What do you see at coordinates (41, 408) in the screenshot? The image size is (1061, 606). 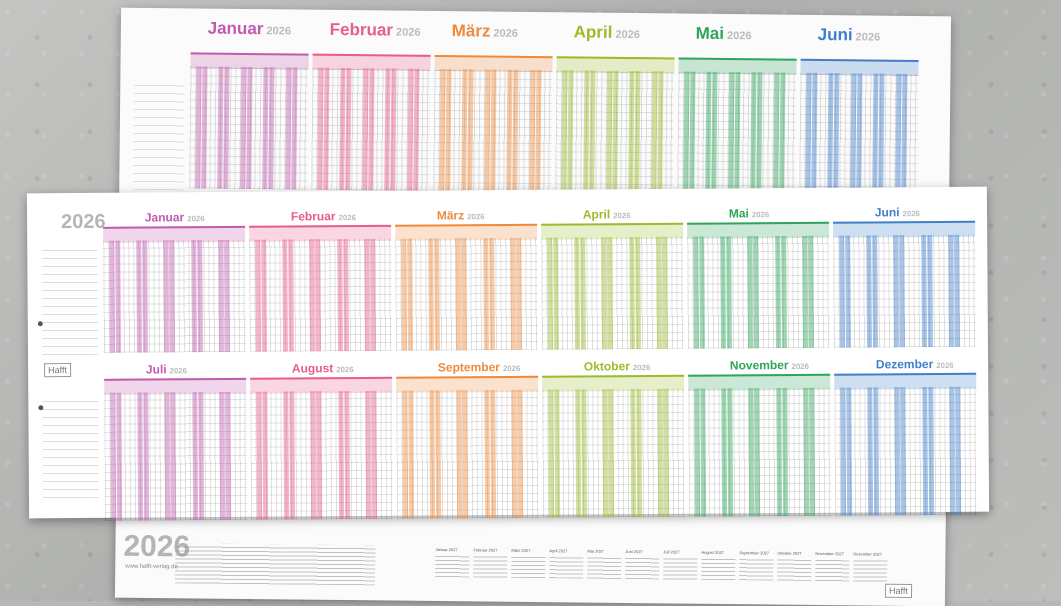 I see `punch-hole-bottom` at bounding box center [41, 408].